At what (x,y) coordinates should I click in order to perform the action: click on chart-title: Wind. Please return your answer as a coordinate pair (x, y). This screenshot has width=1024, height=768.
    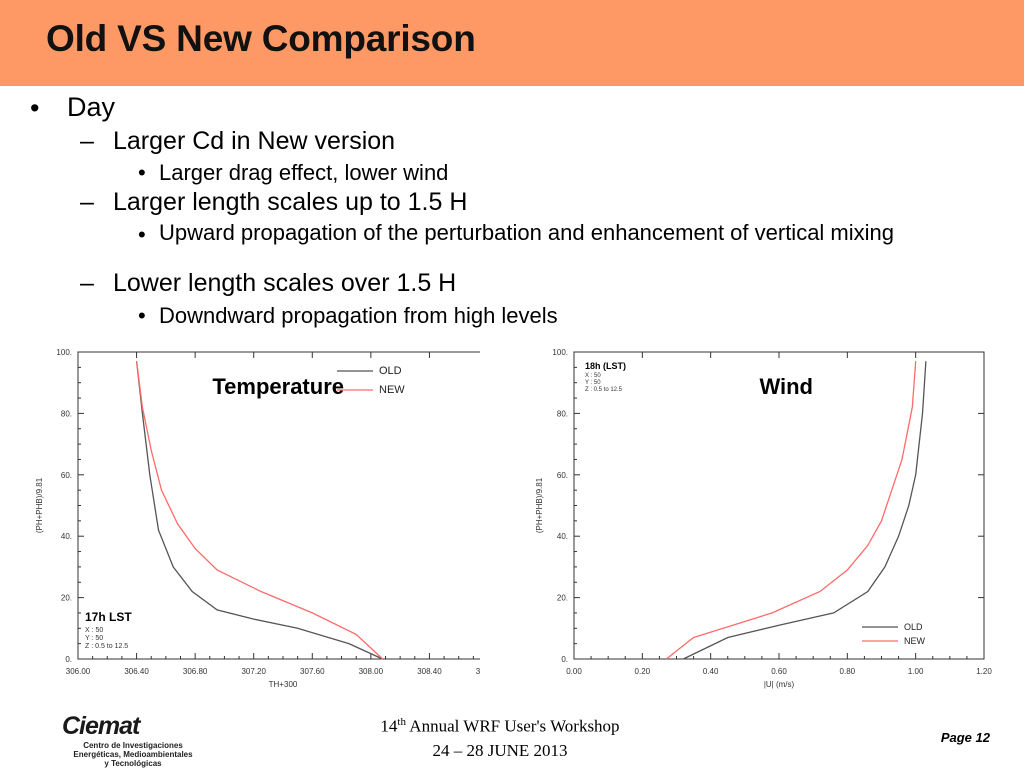
    Looking at the image, I should click on (786, 386).